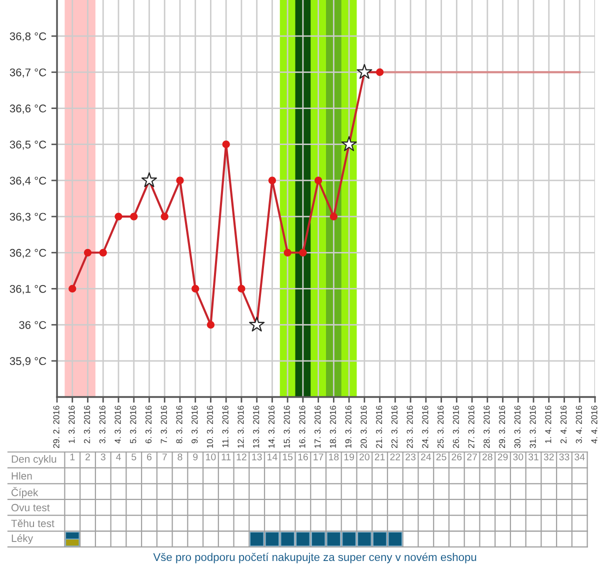 Image resolution: width=600 pixels, height=568 pixels. Describe the element at coordinates (502, 427) in the screenshot. I see `x-tick-label: 29. 3. 2016` at that location.